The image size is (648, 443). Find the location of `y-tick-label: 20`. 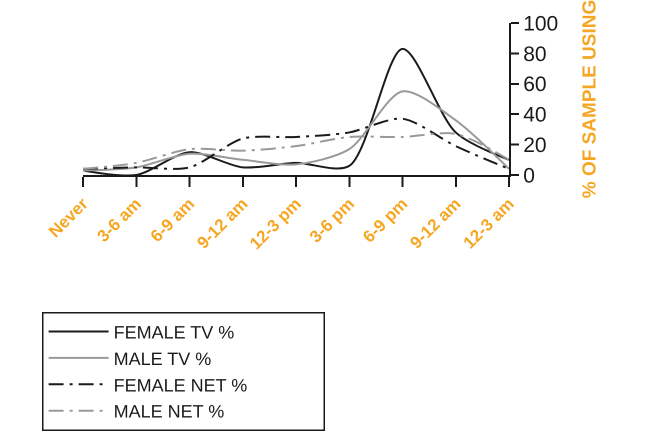

y-tick-label: 20 is located at coordinates (535, 145).